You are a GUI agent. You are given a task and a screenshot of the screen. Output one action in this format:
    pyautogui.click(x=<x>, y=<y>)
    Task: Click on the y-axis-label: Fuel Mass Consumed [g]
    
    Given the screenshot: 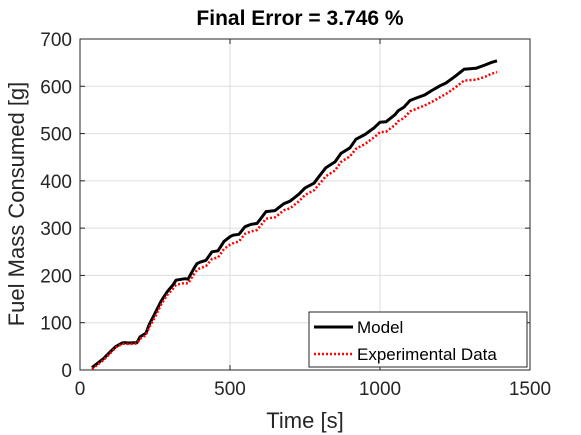 What is the action you would take?
    pyautogui.click(x=16, y=204)
    